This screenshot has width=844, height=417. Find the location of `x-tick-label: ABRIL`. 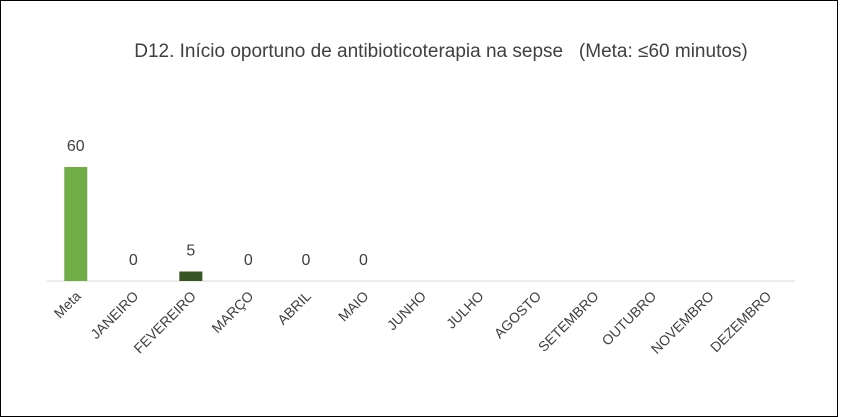

x-tick-label: ABRIL is located at coordinates (294, 308).